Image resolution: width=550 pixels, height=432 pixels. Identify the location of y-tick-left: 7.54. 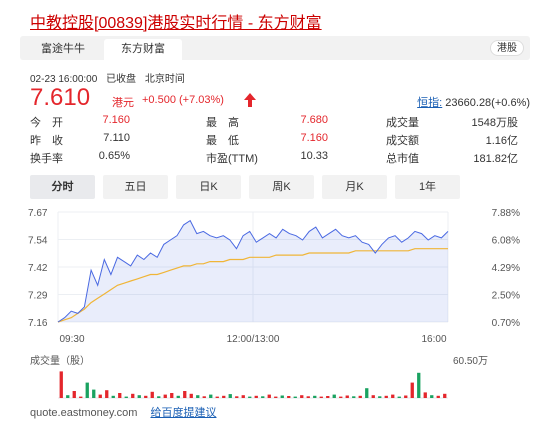
(38, 241).